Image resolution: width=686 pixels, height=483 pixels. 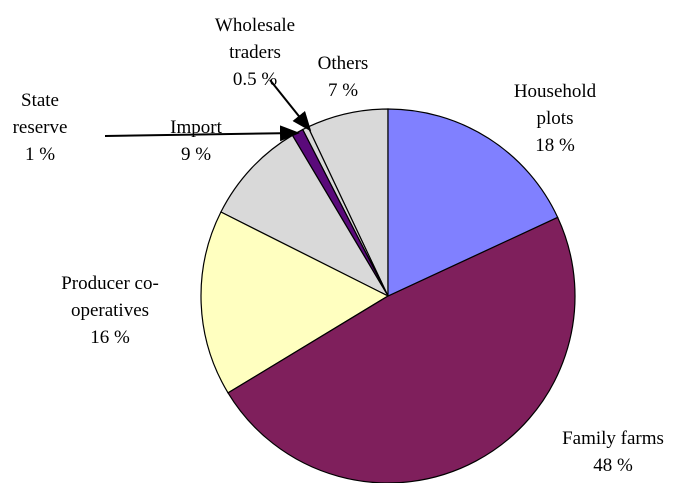 What do you see at coordinates (255, 79) in the screenshot?
I see `value-label: 0.5 %` at bounding box center [255, 79].